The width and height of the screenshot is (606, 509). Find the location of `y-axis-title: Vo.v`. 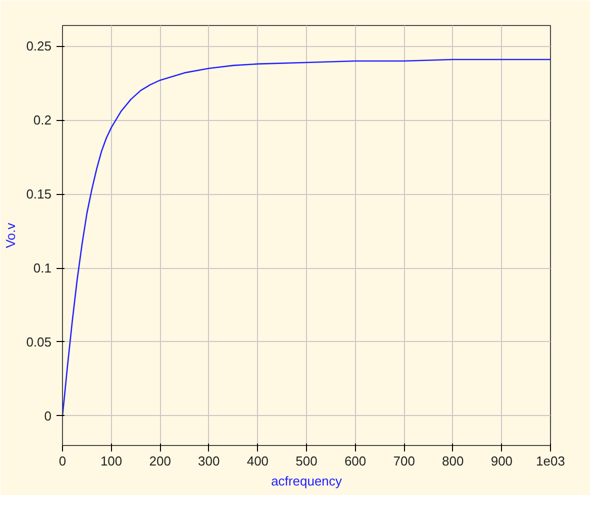

y-axis-title: Vo.v is located at coordinates (10, 235).